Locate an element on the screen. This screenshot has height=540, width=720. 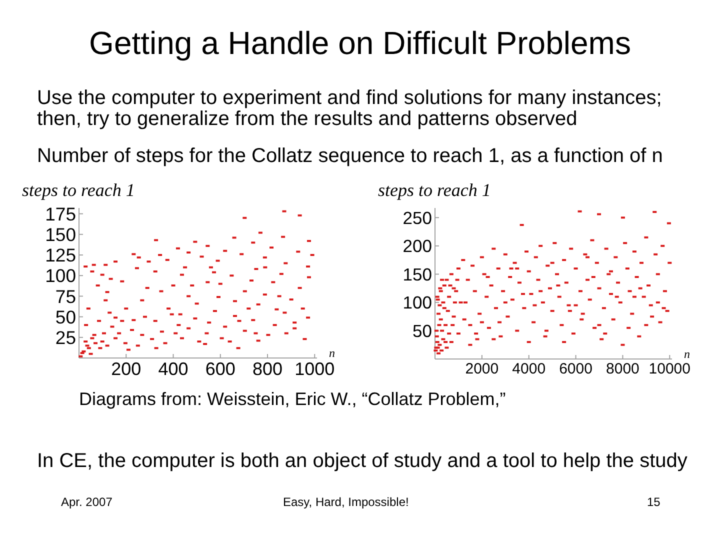
y-tick-label: 75 is located at coordinates (65, 296).